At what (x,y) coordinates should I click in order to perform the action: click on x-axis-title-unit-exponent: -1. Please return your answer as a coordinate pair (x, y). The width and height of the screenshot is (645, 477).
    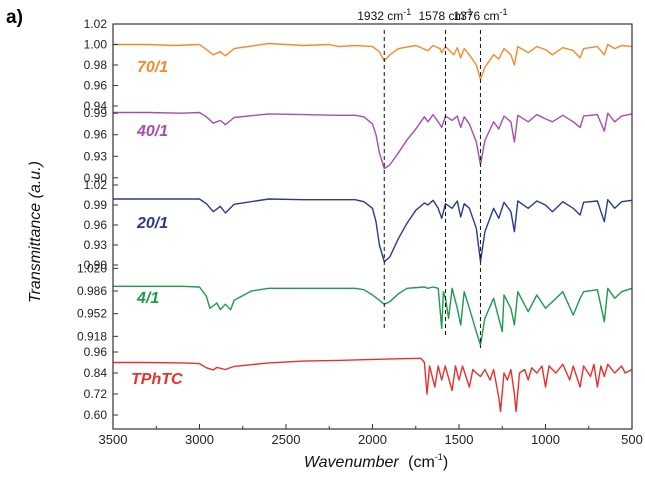
    Looking at the image, I should click on (439, 457).